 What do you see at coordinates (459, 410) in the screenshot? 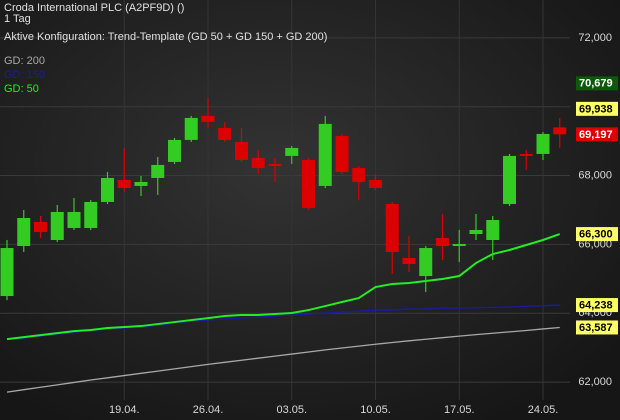
I see `x-tick-label: 17.05.` at bounding box center [459, 410].